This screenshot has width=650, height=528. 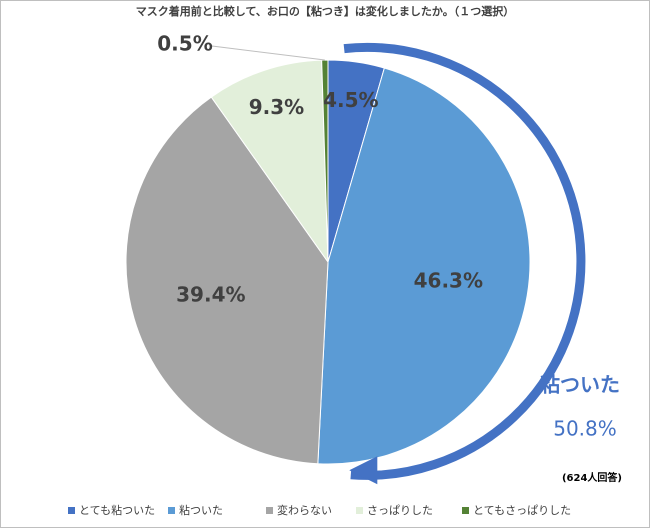 I want to click on annotation-text: 粘ついた, so click(x=580, y=385).